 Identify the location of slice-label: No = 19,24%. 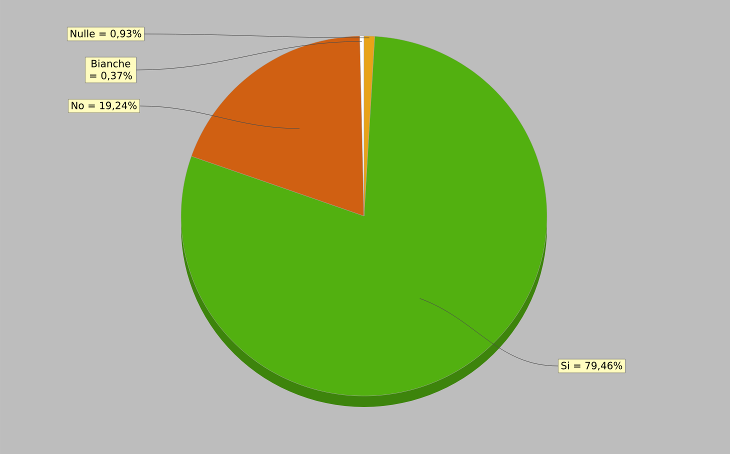
(104, 106).